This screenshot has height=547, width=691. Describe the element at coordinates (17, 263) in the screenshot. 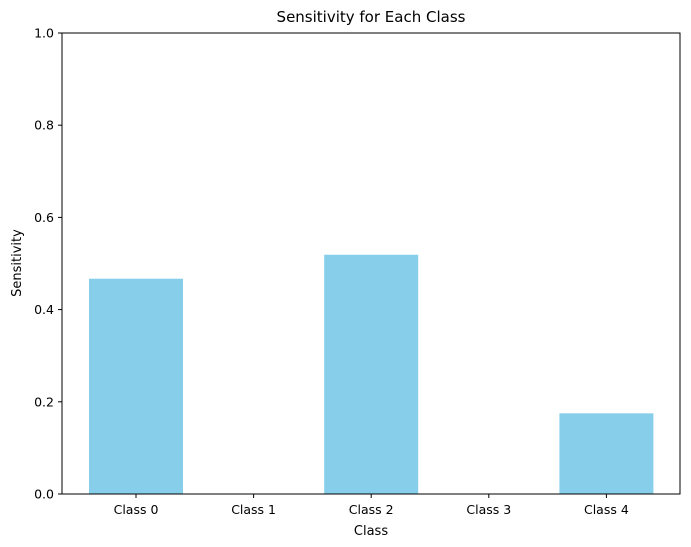

I see `y-axis-label: Sensitivity` at that location.